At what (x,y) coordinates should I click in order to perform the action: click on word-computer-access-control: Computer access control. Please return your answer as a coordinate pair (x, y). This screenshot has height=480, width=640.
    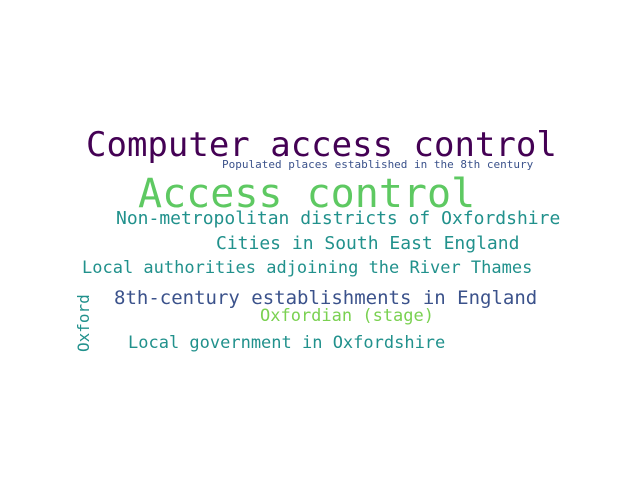
    Looking at the image, I should click on (321, 145).